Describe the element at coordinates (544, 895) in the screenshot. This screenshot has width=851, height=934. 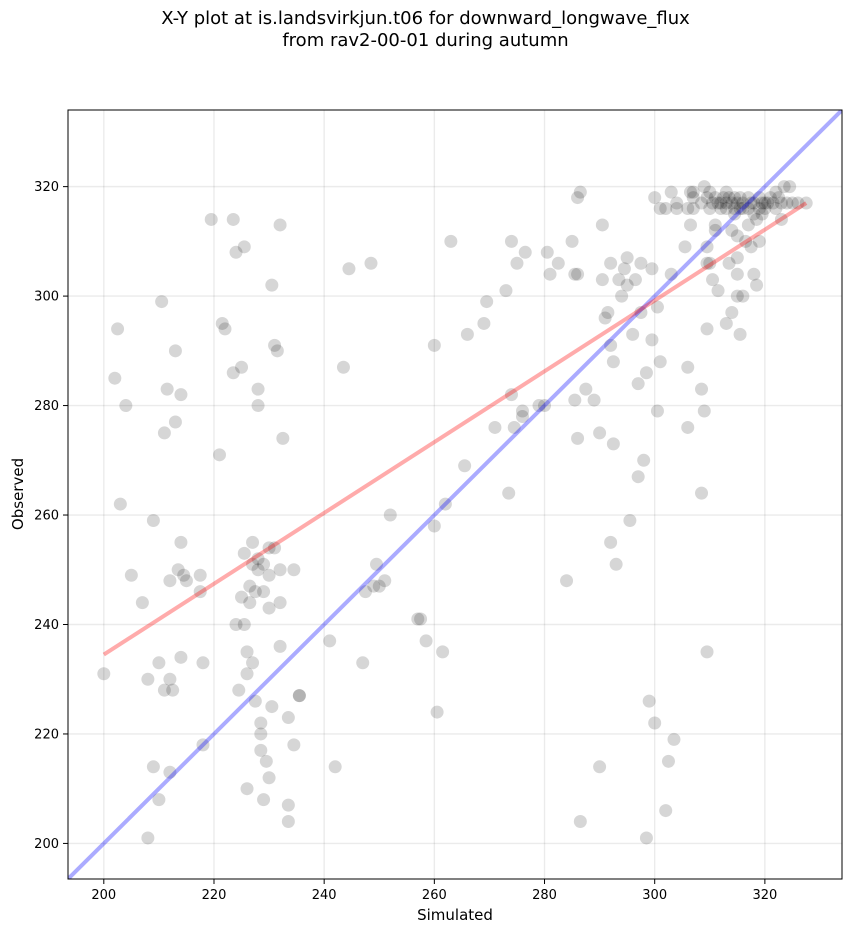
I see `x-tick-label: 280` at that location.